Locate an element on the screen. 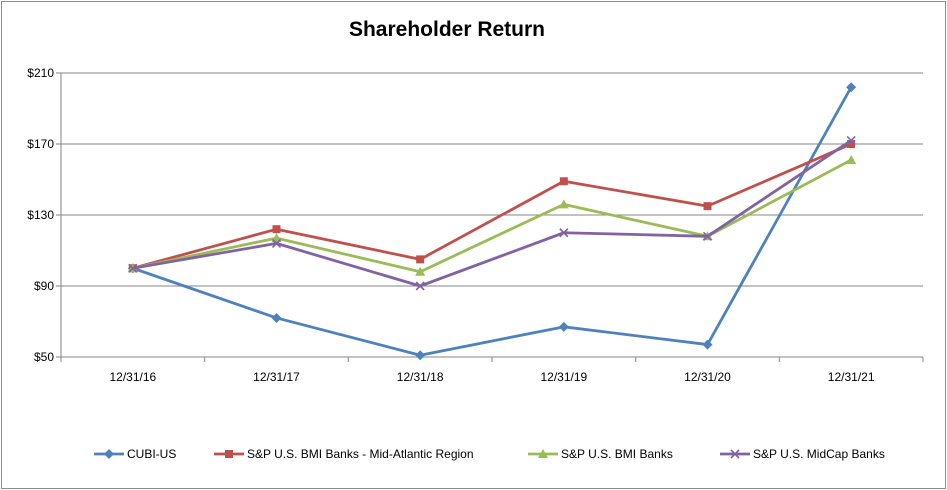 The height and width of the screenshot is (490, 947). legend-item: S&P U.S. MidCap Banks is located at coordinates (802, 454).